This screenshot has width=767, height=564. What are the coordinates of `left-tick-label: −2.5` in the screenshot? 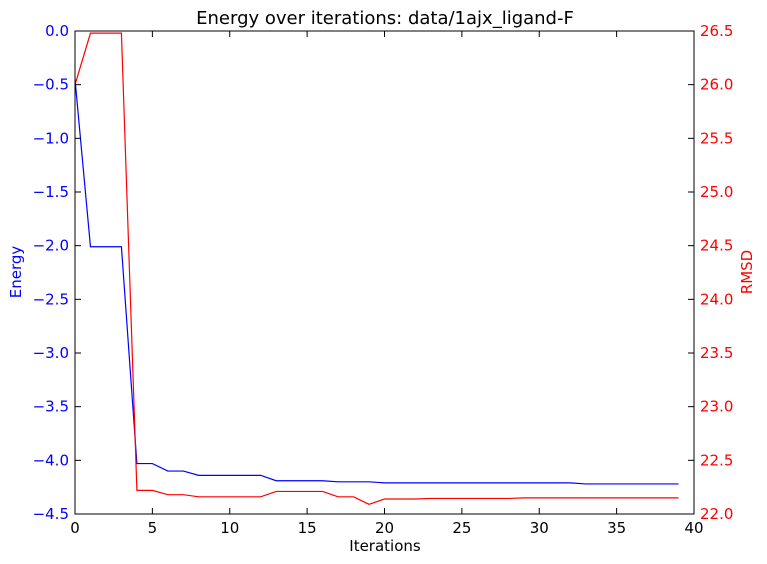 It's located at (51, 299).